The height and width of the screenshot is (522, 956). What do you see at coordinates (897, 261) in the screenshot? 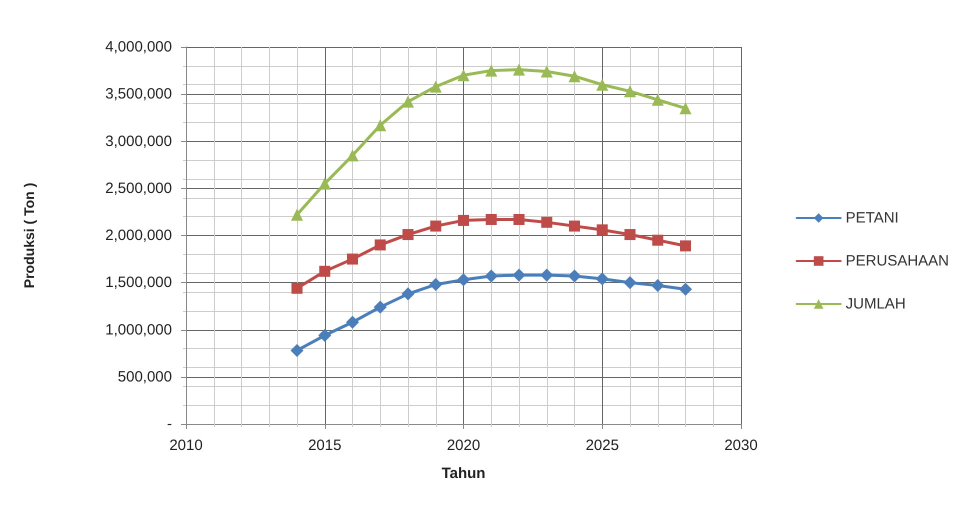
I see `legend-label: PERUSAHAAN` at bounding box center [897, 261].